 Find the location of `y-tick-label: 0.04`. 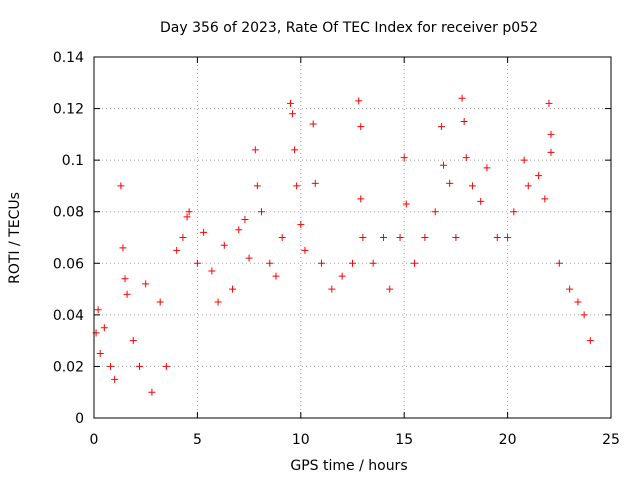

y-tick-label: 0.04 is located at coordinates (68, 316).